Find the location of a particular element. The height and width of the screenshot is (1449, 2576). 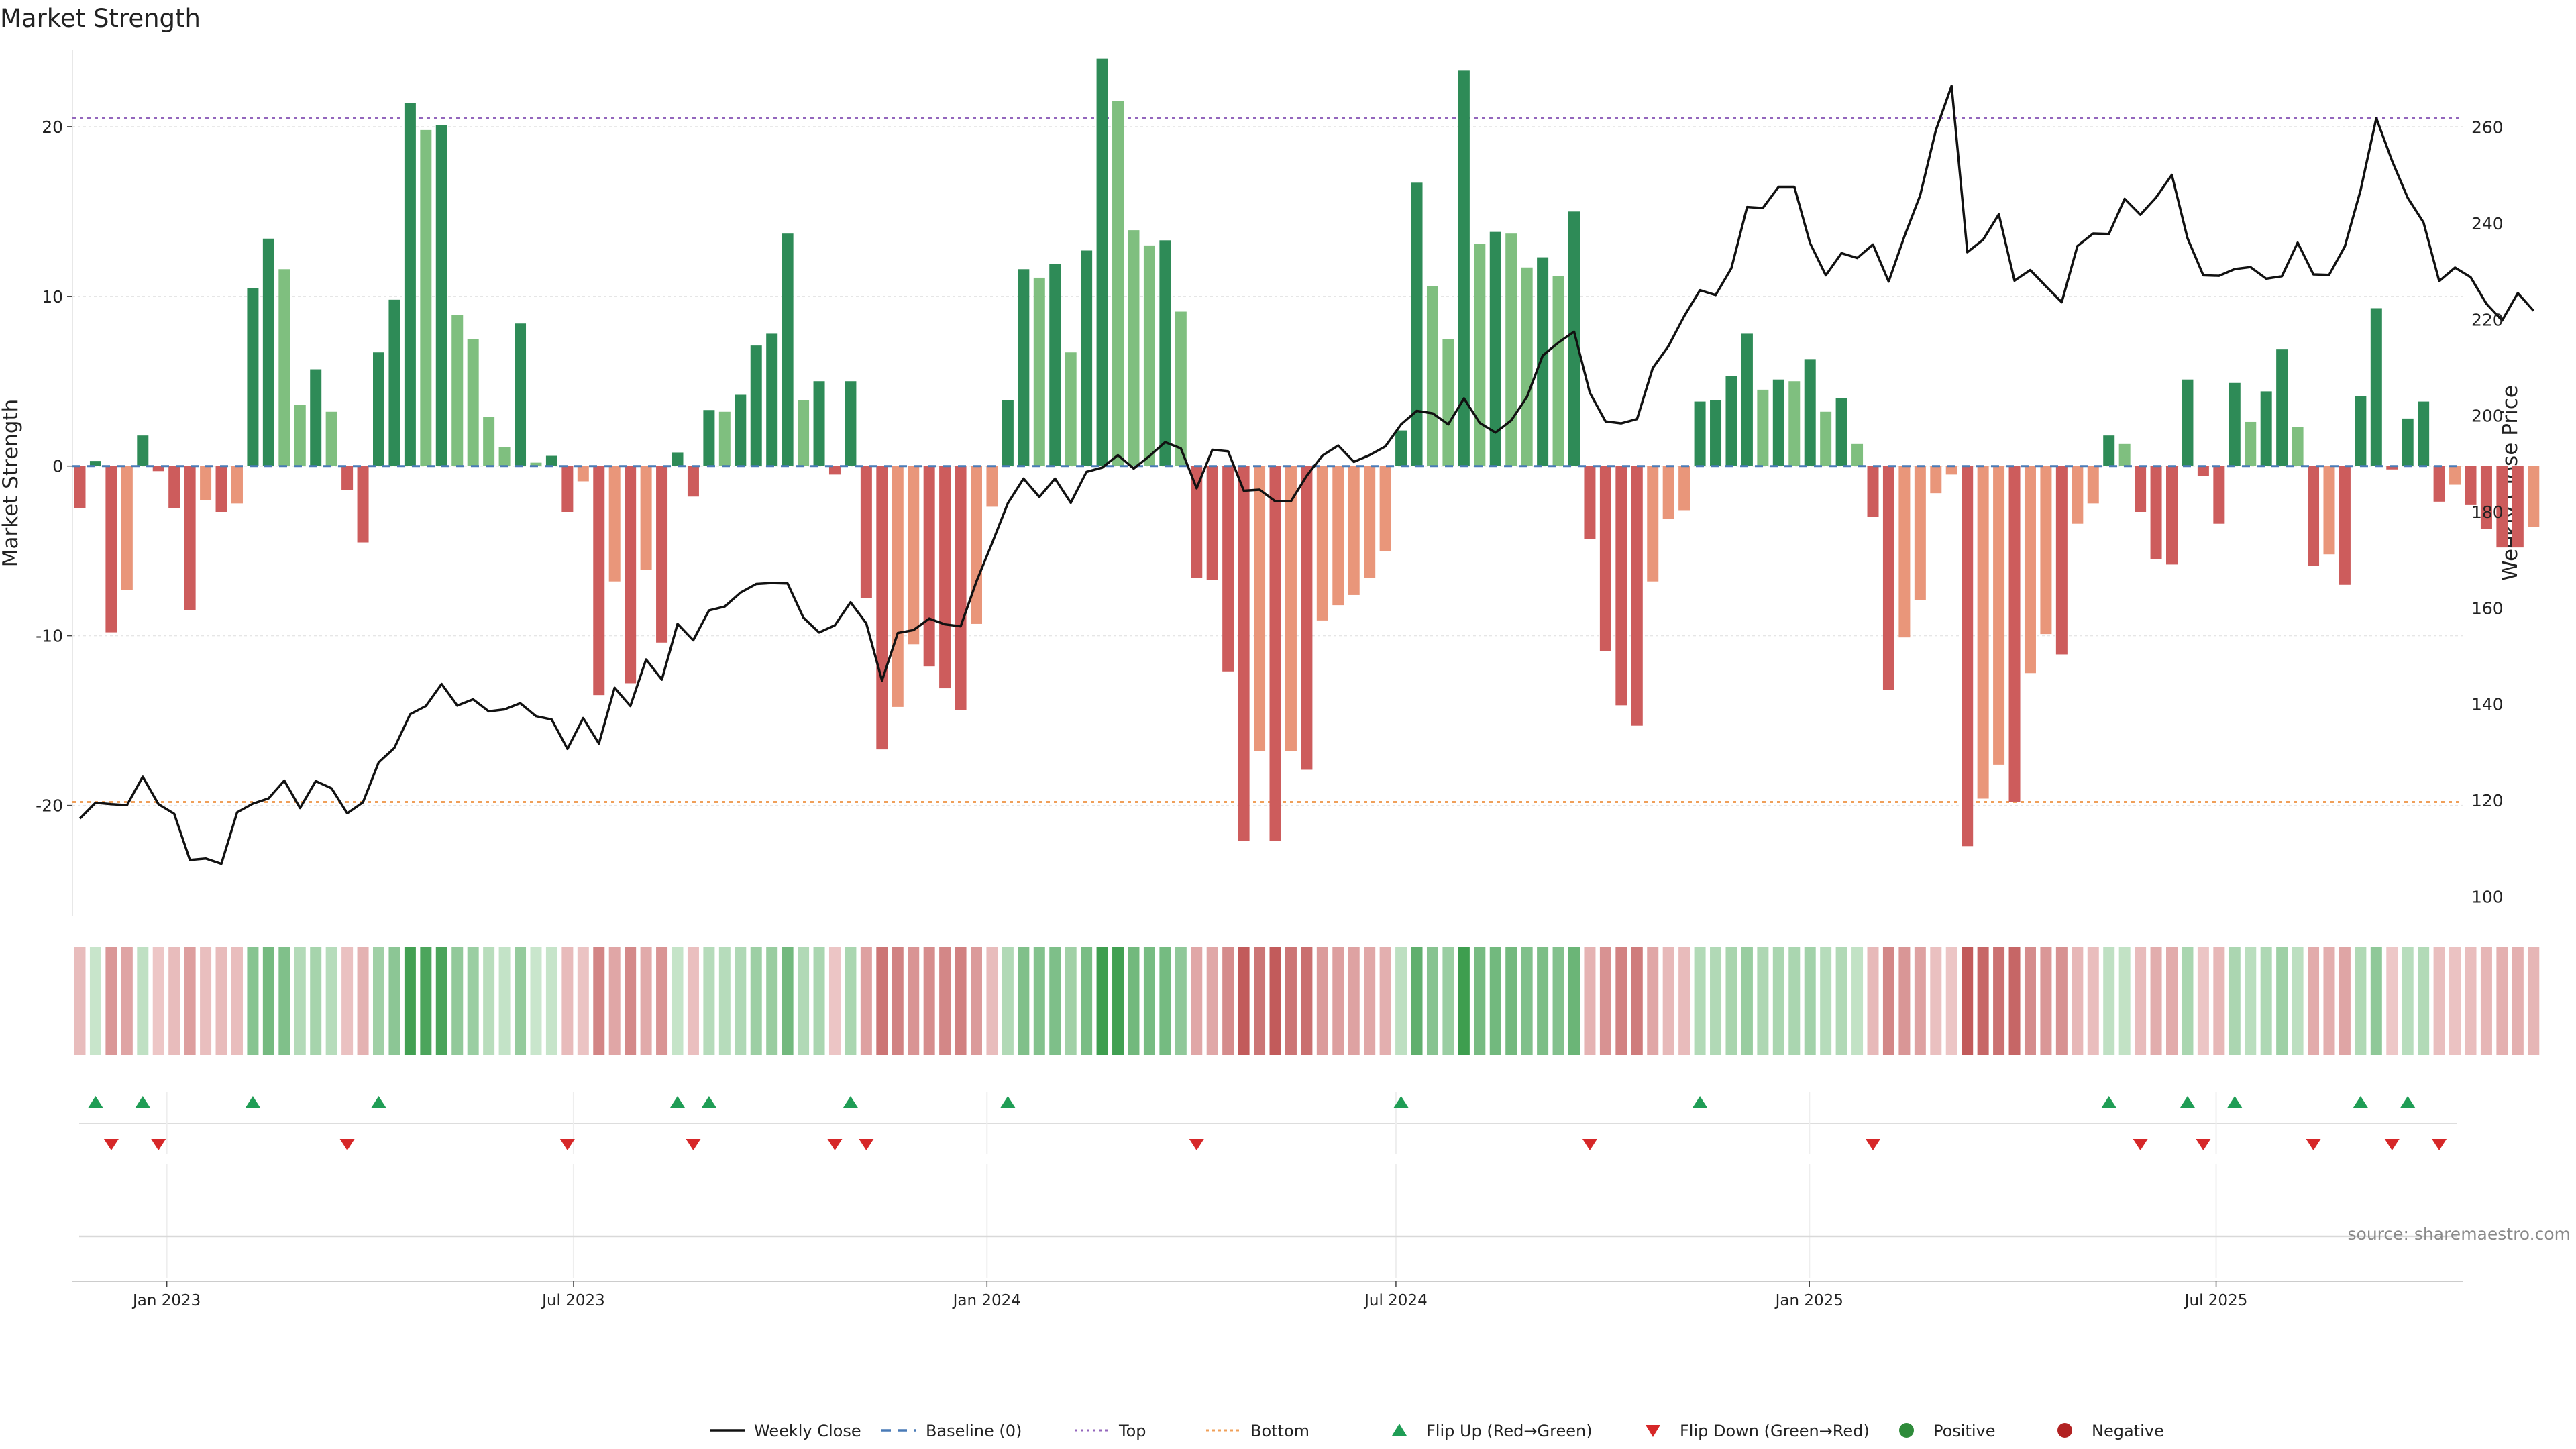

legend-label: Weekly Close is located at coordinates (807, 1430).